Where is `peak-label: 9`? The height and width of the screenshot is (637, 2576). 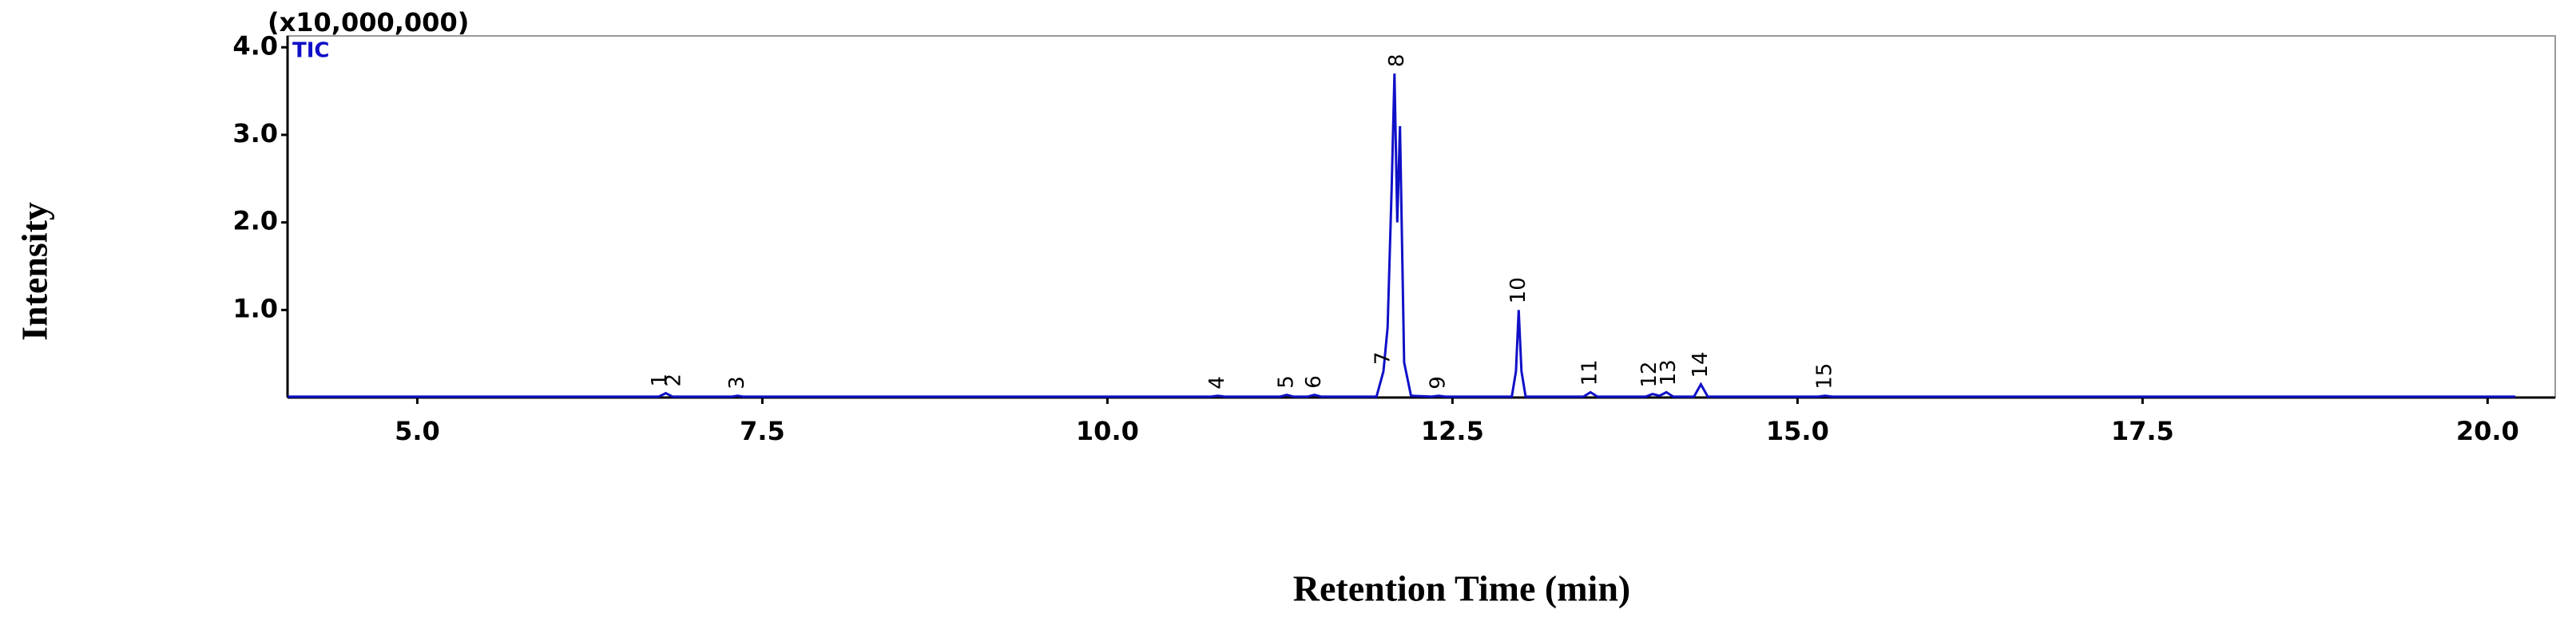 peak-label: 9 is located at coordinates (1439, 383).